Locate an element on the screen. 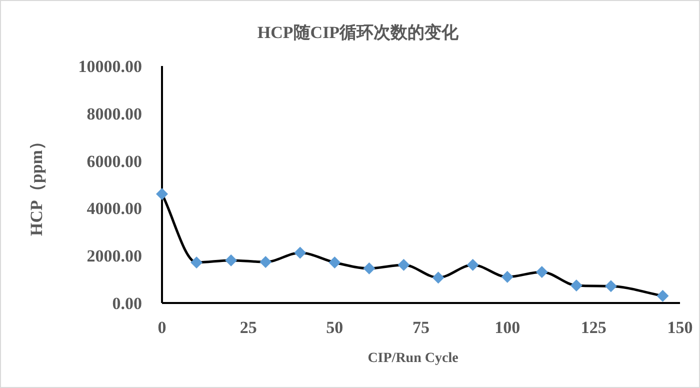 This screenshot has height=388, width=700. chart-title: HCP随CIP循环次数的变化 is located at coordinates (358, 32).